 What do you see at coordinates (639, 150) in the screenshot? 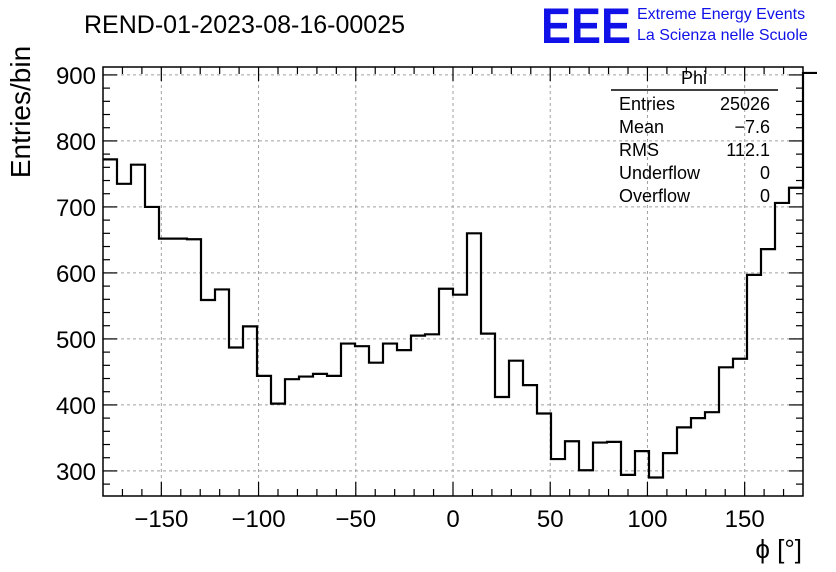
I see `stats-label: RMS` at bounding box center [639, 150].